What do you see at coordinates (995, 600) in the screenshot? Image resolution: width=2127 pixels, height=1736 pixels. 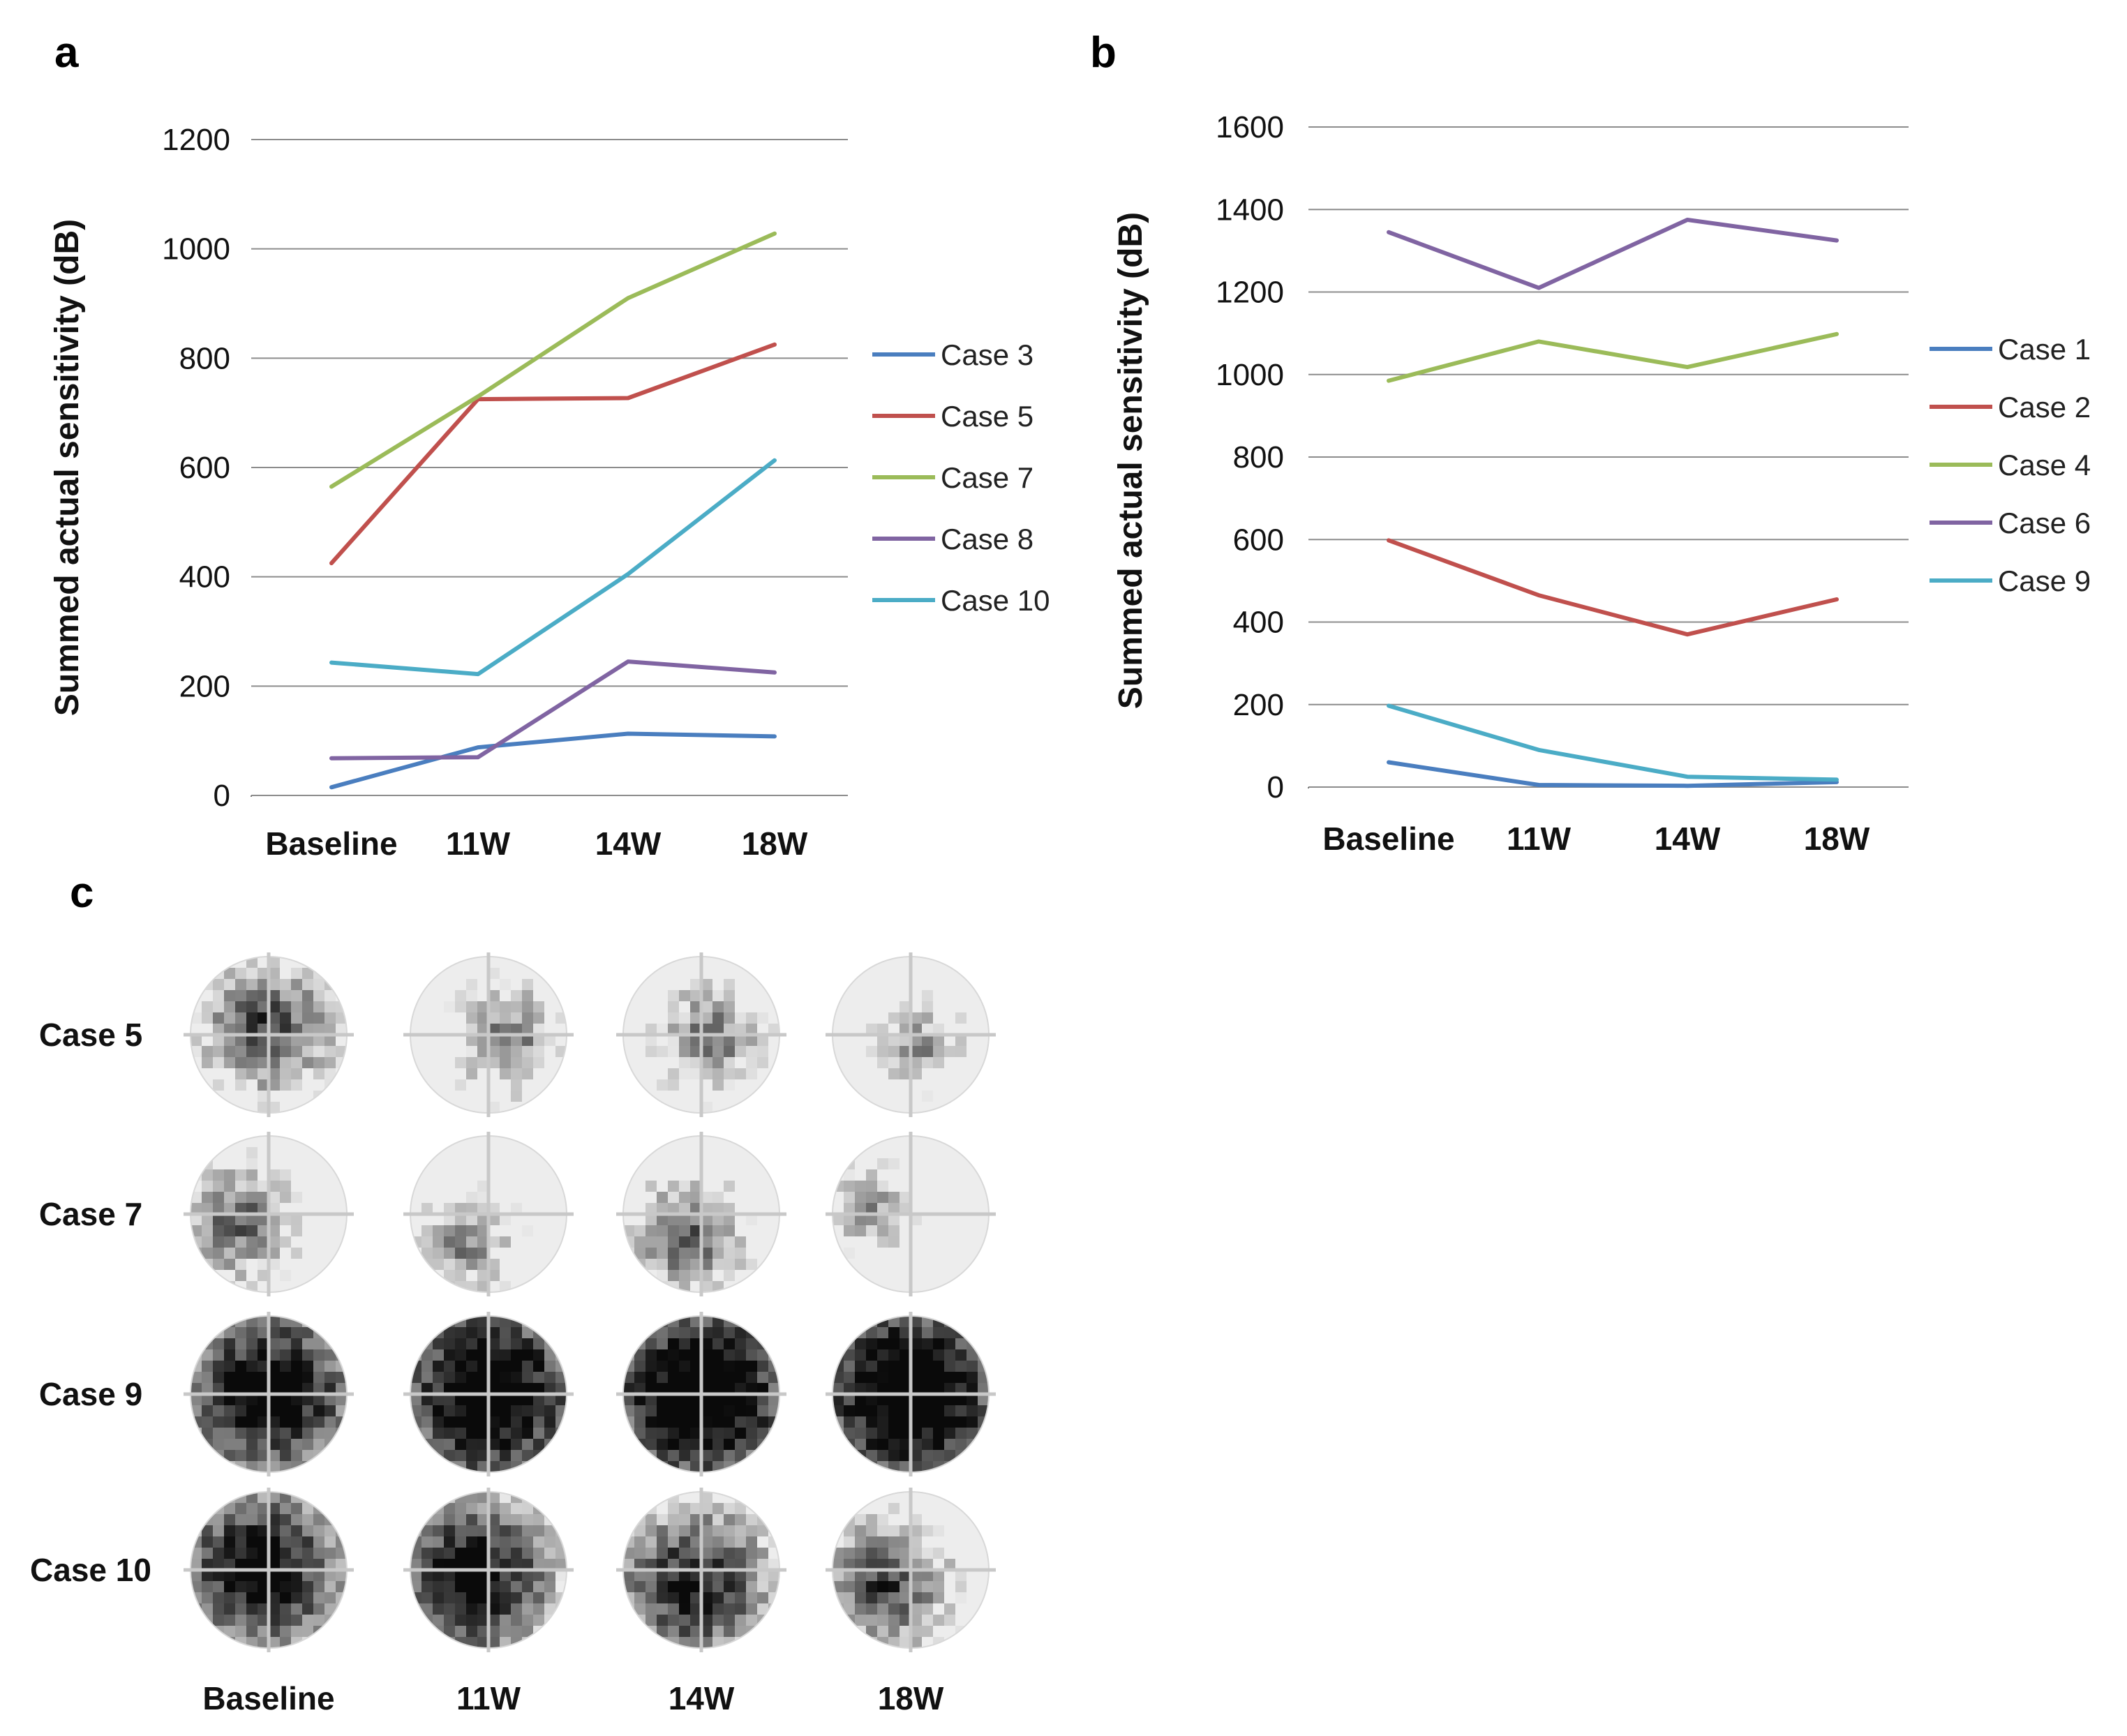 I see `legend-entry: Case 10` at bounding box center [995, 600].